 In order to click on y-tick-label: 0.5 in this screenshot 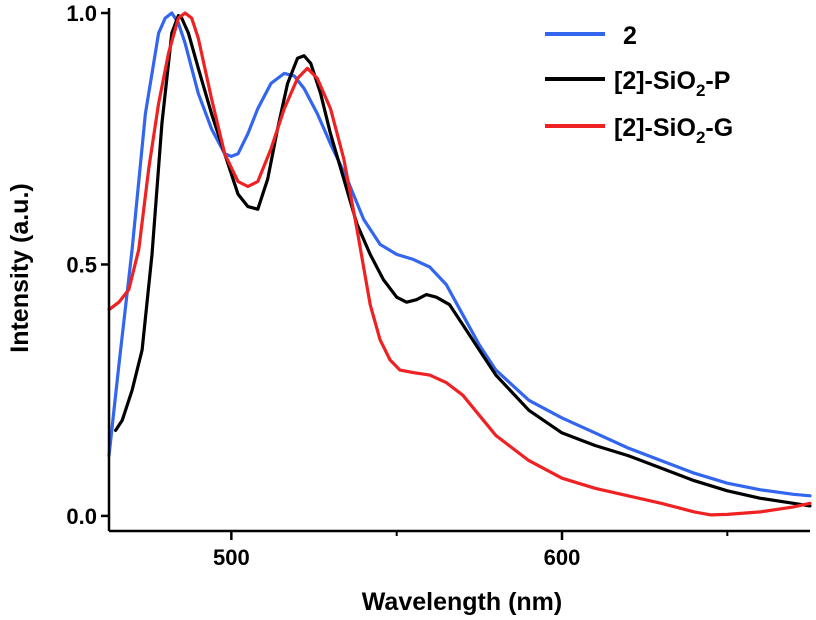, I will do `click(81, 264)`.